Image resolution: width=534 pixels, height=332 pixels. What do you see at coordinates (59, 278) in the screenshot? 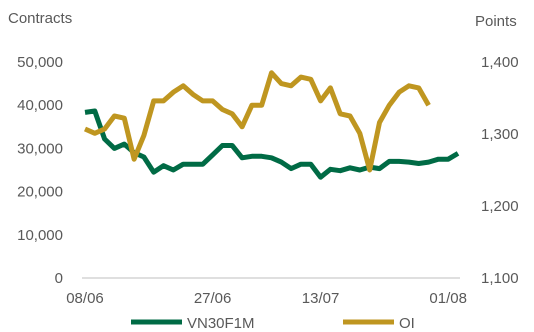
I see `left-tick-label: 0` at bounding box center [59, 278].